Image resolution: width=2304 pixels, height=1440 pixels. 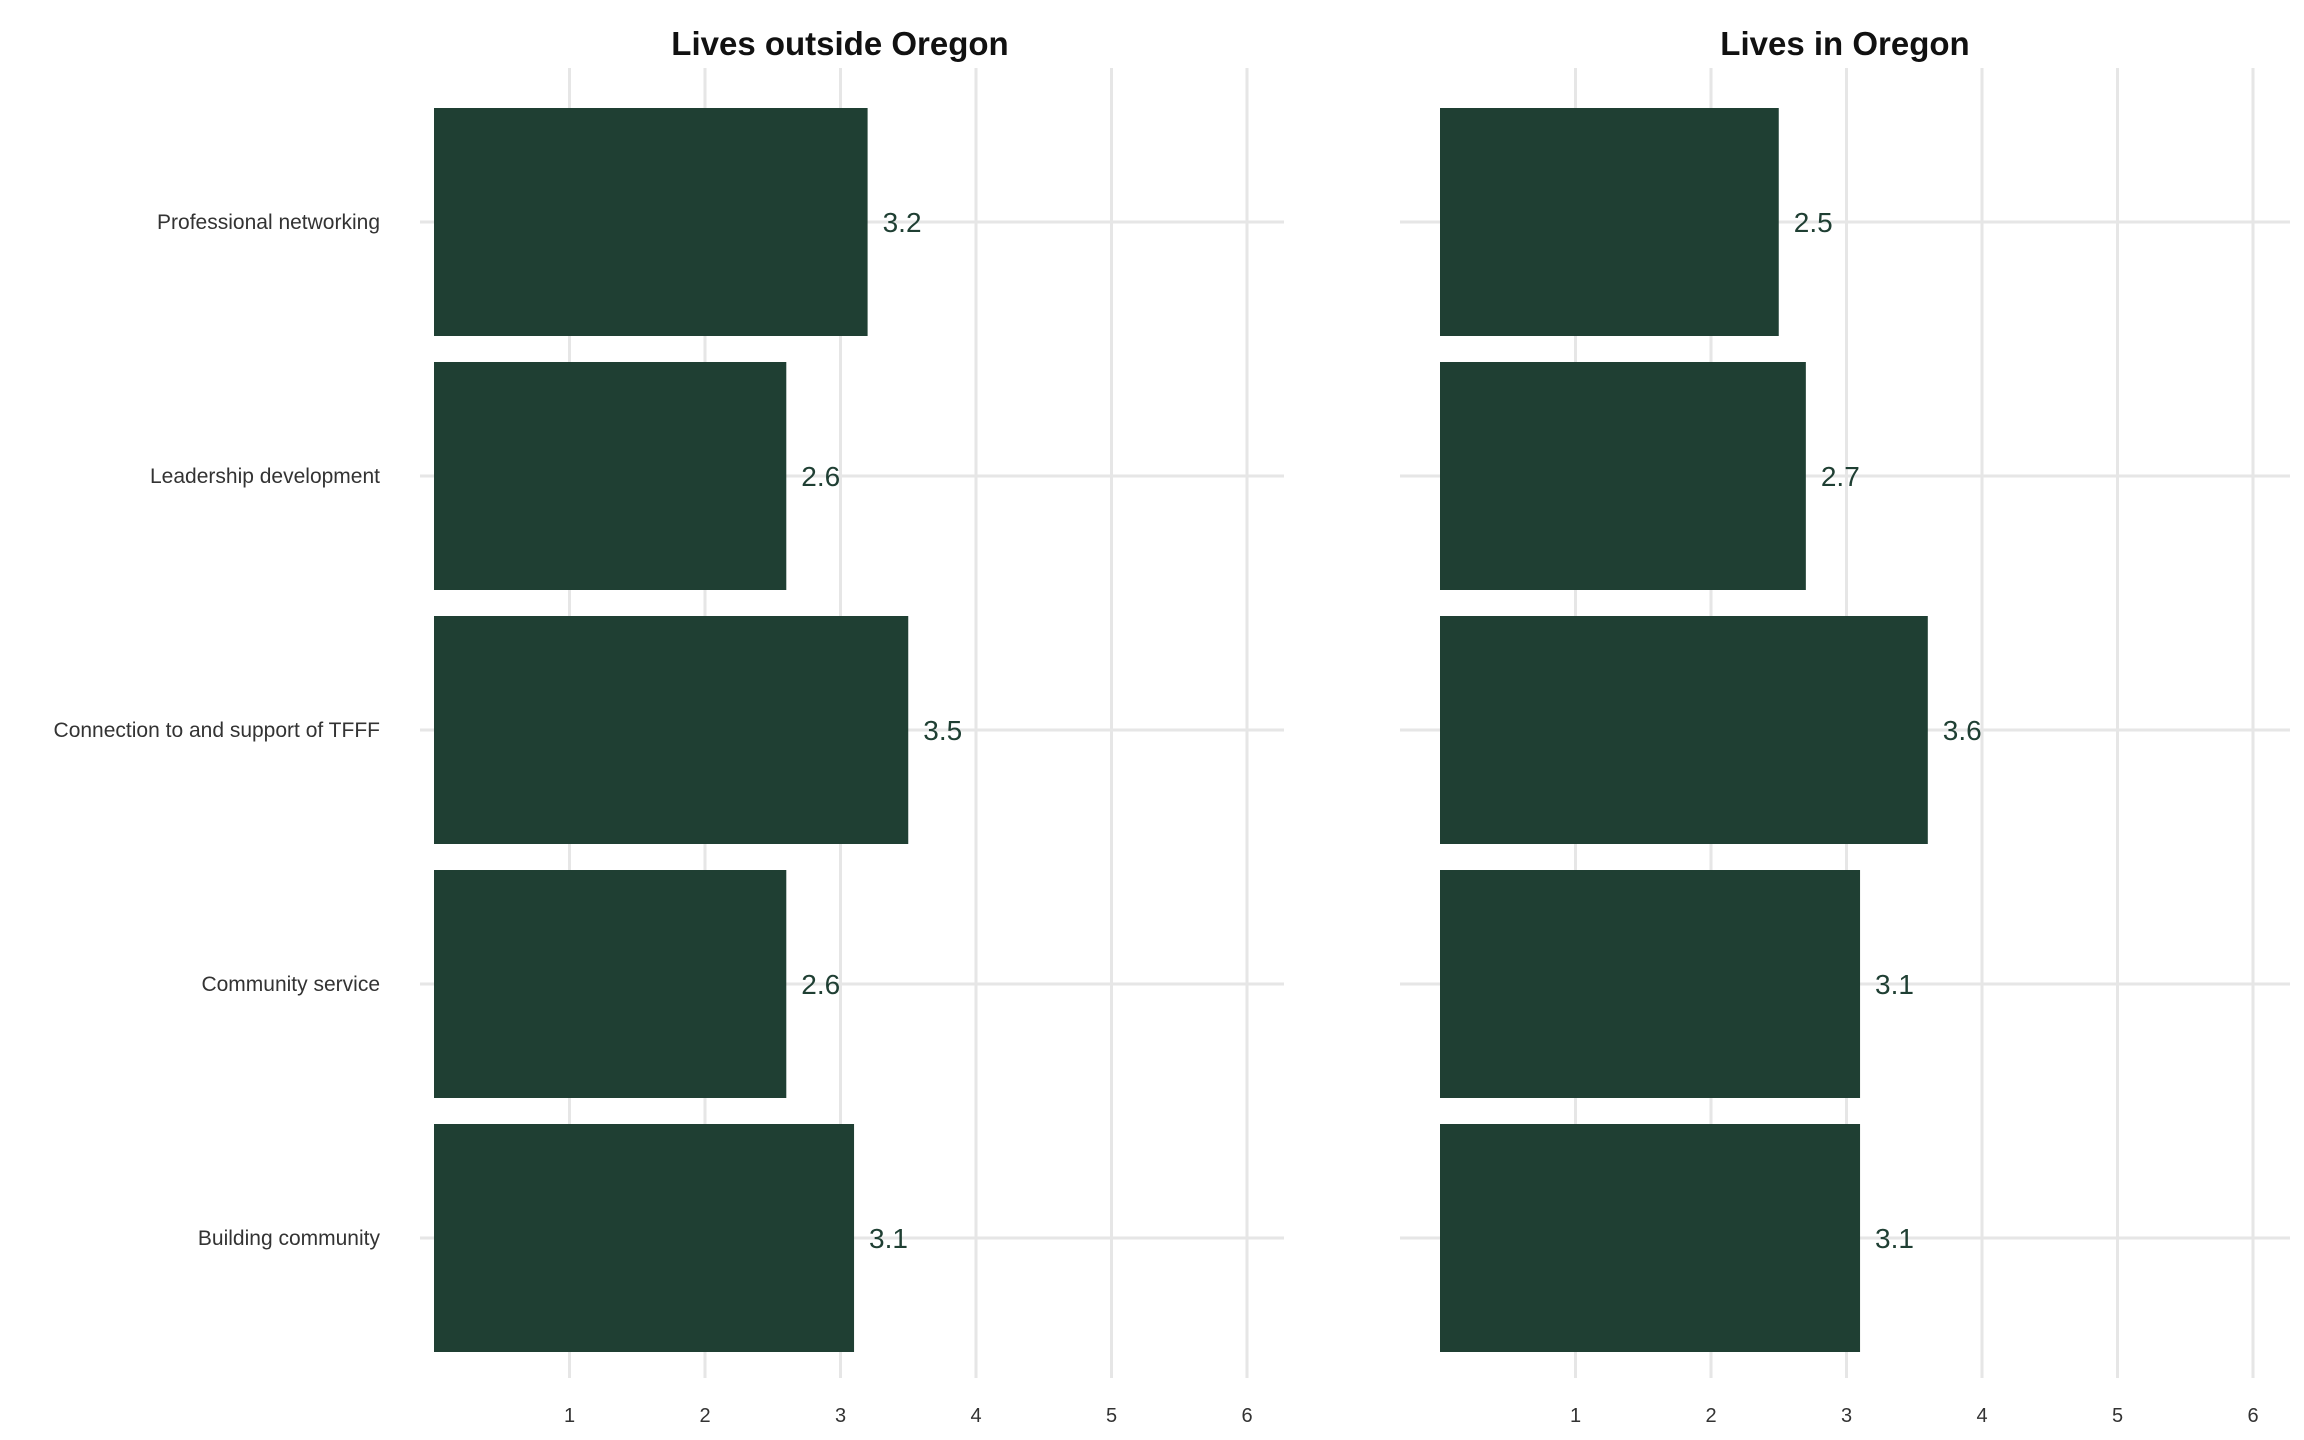 I want to click on data-label: 2.5, so click(x=1813, y=222).